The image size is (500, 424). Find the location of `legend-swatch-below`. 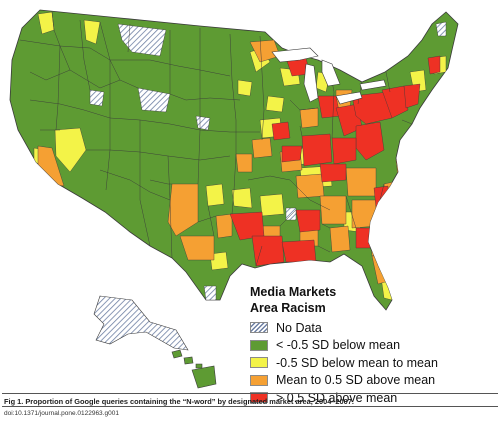

legend-swatch-below is located at coordinates (259, 345).